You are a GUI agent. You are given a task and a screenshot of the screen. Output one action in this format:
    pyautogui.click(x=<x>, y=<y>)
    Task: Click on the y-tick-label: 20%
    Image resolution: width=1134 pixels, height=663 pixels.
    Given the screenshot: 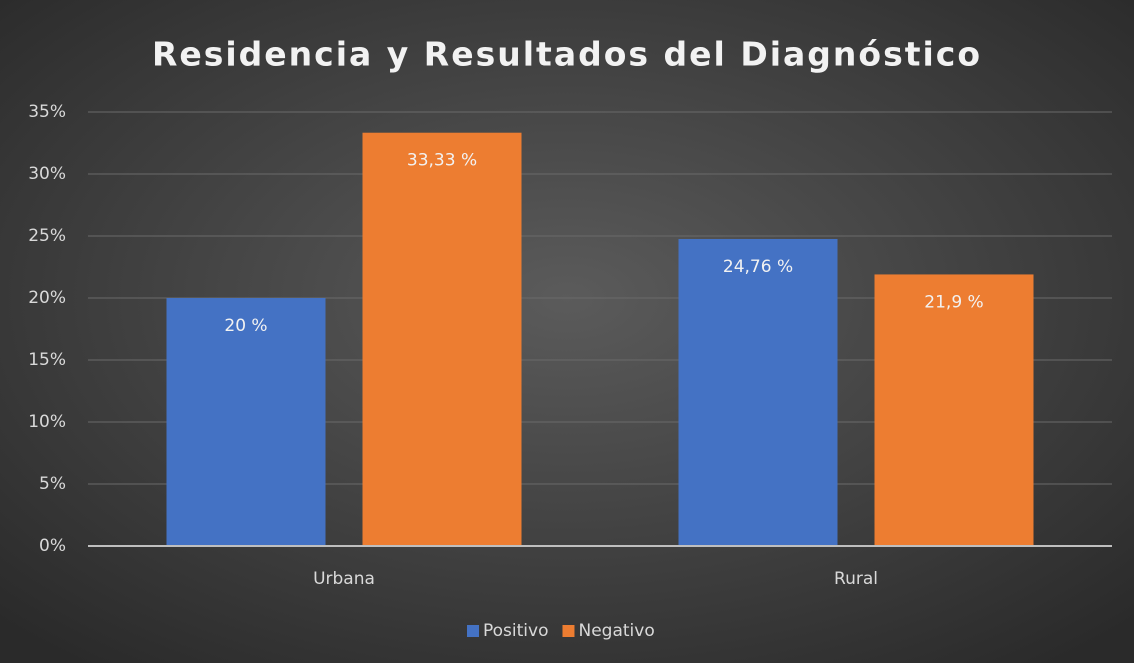 What is the action you would take?
    pyautogui.click(x=47, y=298)
    